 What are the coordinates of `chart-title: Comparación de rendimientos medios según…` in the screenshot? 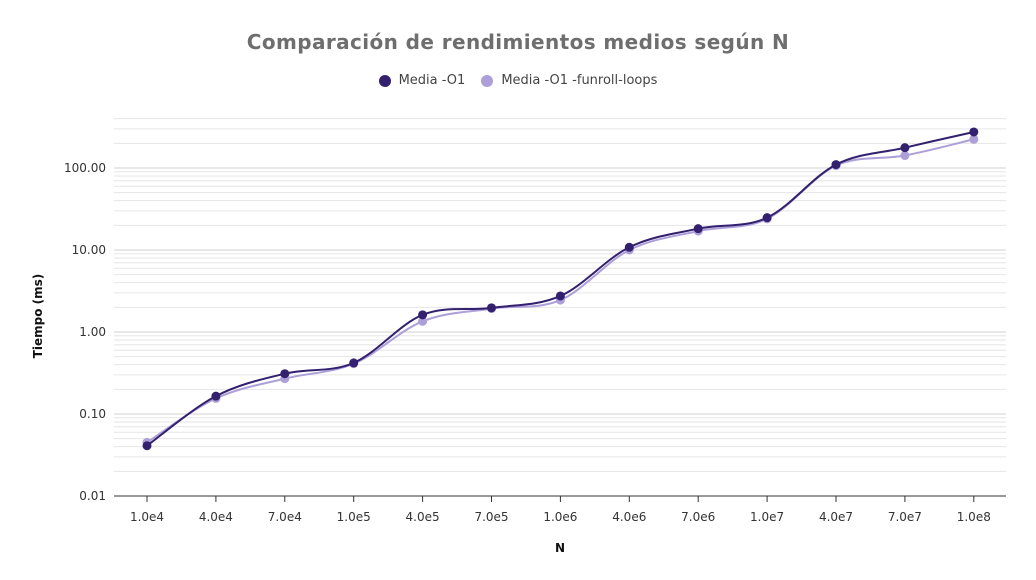 It's located at (518, 42).